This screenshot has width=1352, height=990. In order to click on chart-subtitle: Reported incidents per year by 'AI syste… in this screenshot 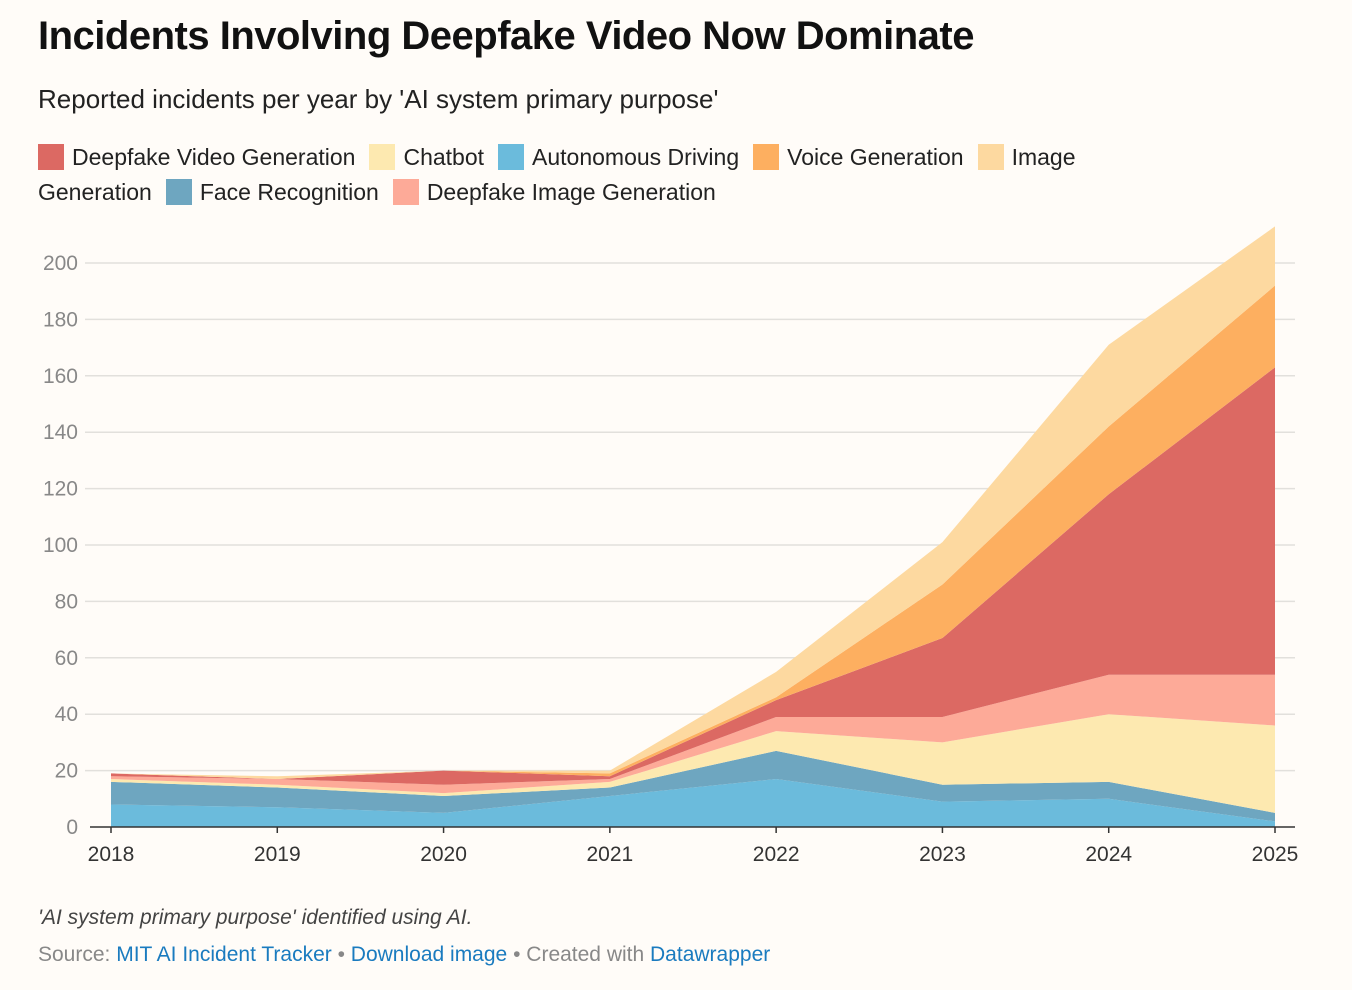, I will do `click(378, 99)`.